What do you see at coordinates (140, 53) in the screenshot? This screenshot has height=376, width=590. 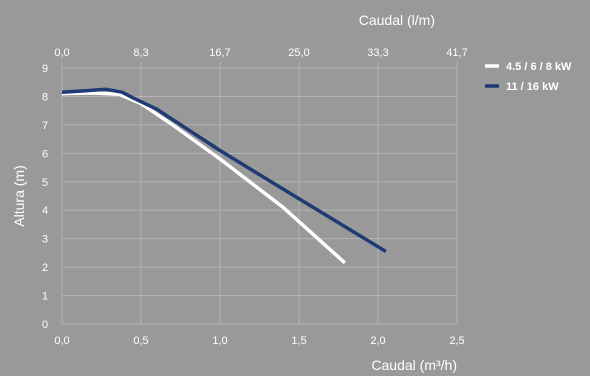 I see `x2-tick-label: 8,3` at bounding box center [140, 53].